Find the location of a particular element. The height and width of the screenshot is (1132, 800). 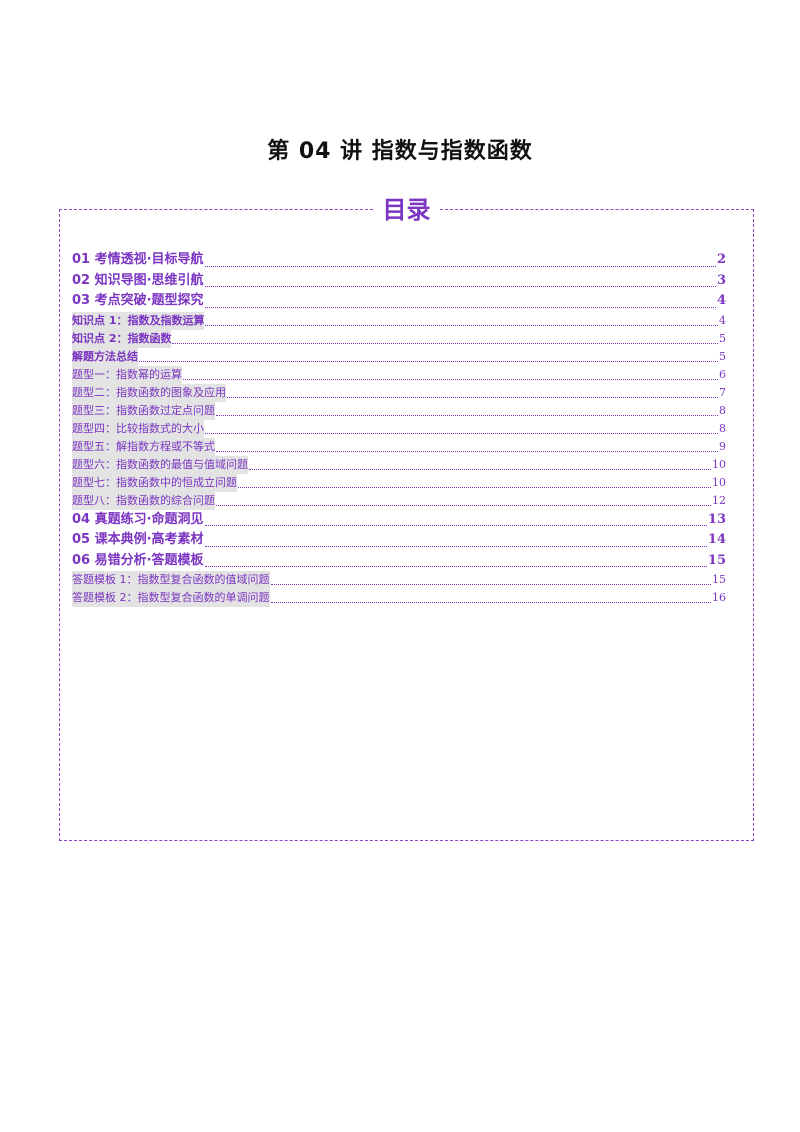

toc-entry-label: 题型一：指数幂的运算 is located at coordinates (127, 374).